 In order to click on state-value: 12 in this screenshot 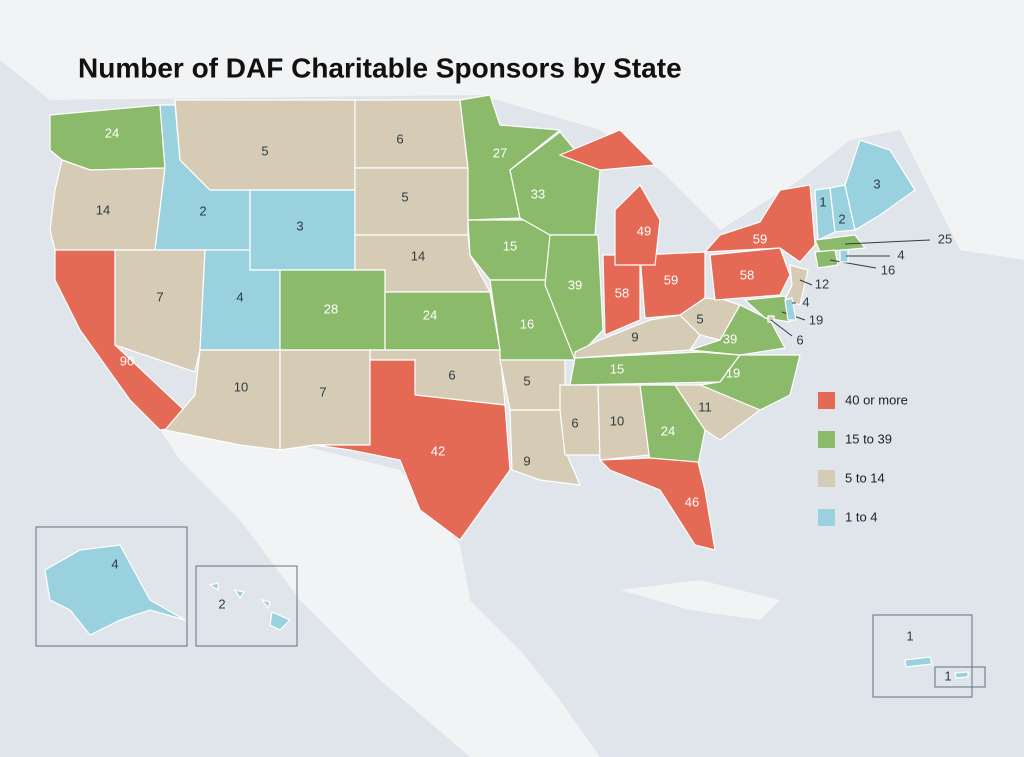, I will do `click(822, 283)`.